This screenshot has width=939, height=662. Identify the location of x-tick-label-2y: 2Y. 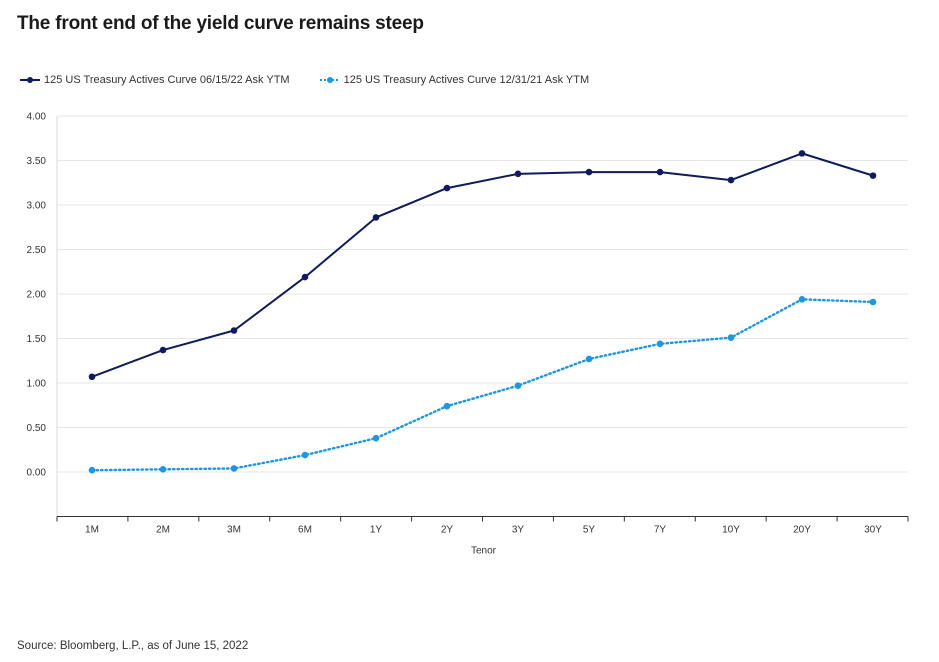
(447, 530).